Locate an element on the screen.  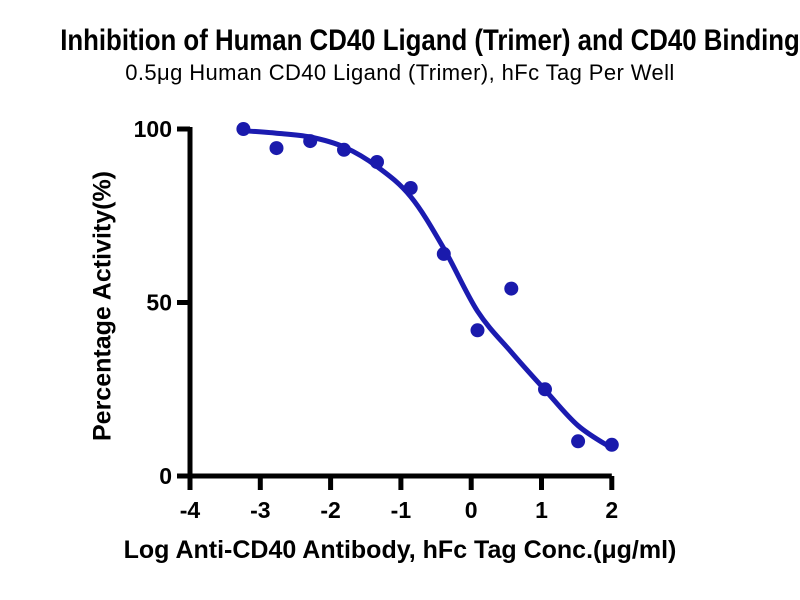
x-tick-label: 0 is located at coordinates (471, 510).